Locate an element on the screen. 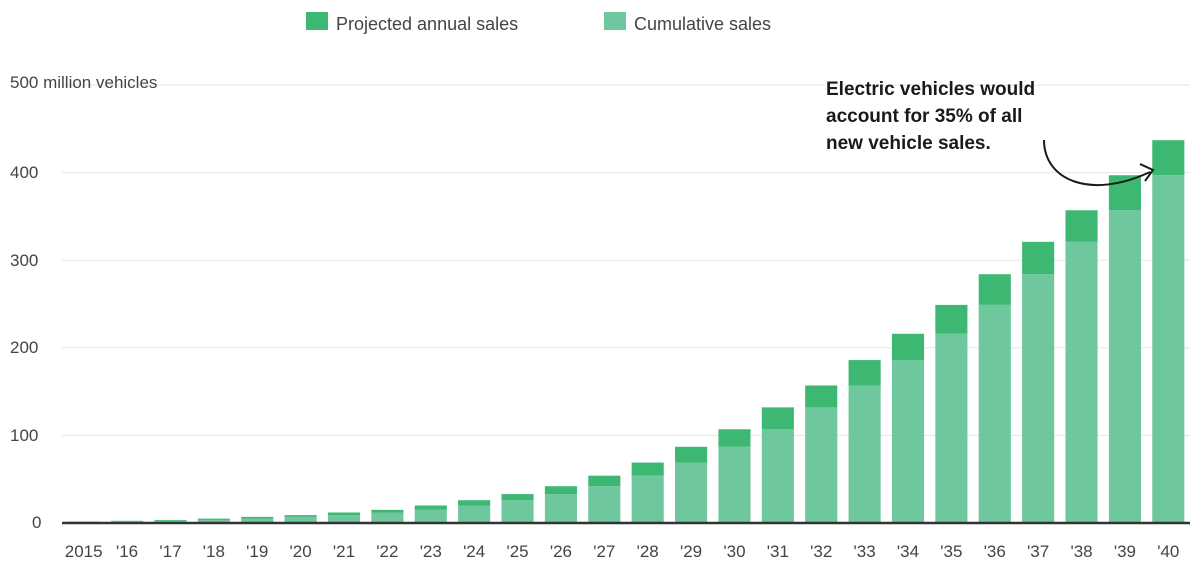 Image resolution: width=1190 pixels, height=569 pixels. x-tick-label: '36 is located at coordinates (995, 551).